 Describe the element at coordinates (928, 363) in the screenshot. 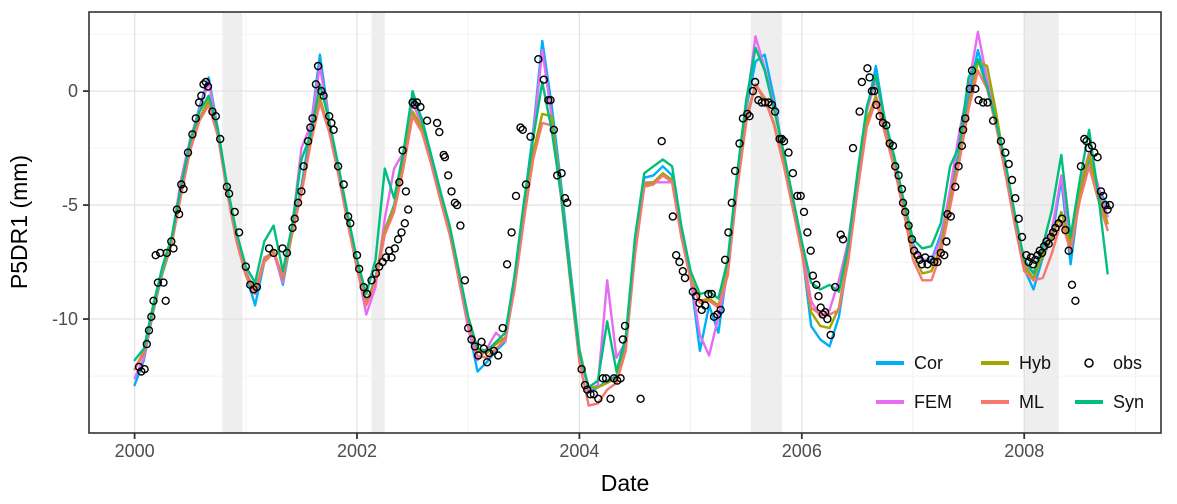

I see `legend-item-label: Cor` at that location.